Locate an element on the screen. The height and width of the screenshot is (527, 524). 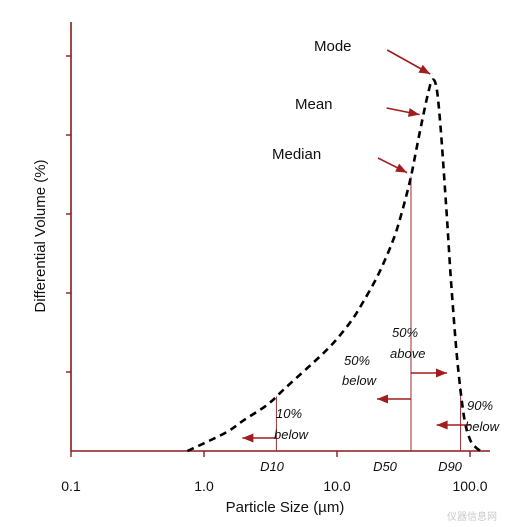
mean-label: Mean is located at coordinates (314, 104).